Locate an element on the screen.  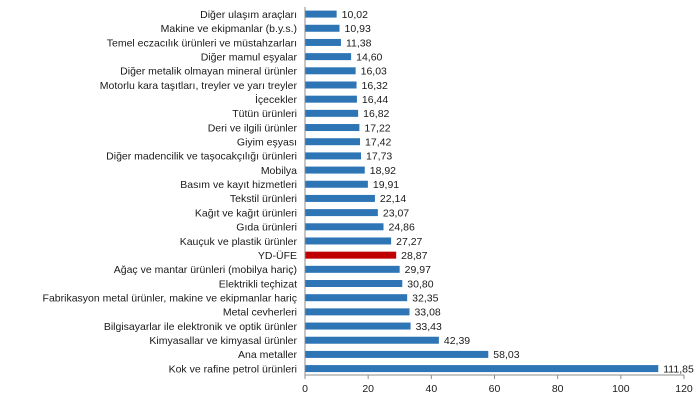
value-label: 16,03 is located at coordinates (374, 72).